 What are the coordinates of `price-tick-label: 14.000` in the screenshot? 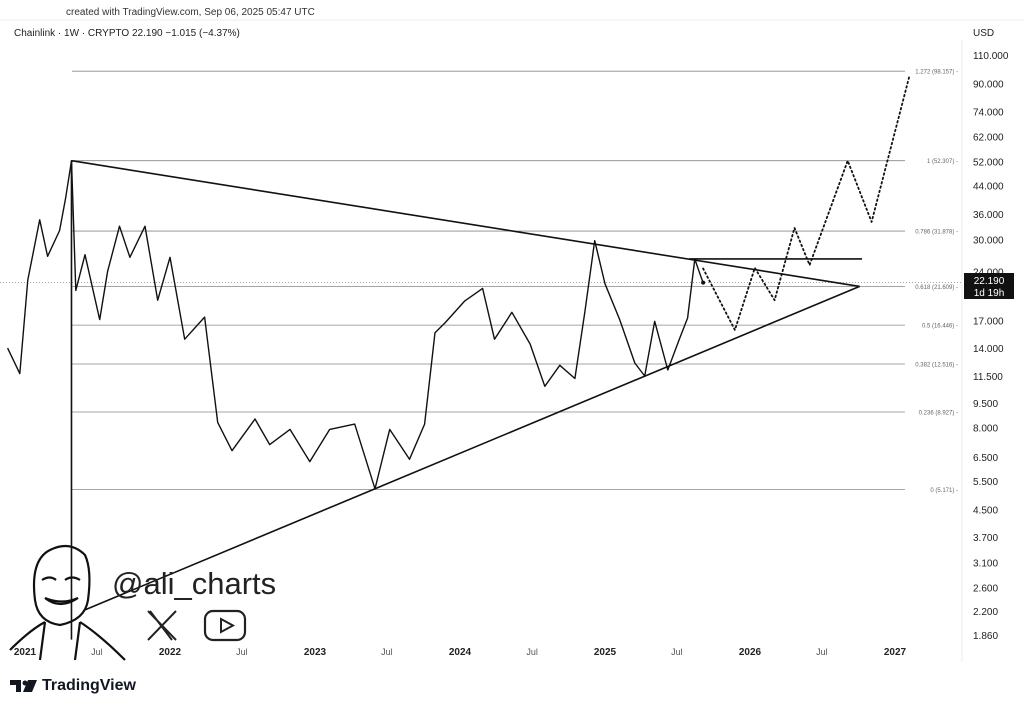 It's located at (988, 349).